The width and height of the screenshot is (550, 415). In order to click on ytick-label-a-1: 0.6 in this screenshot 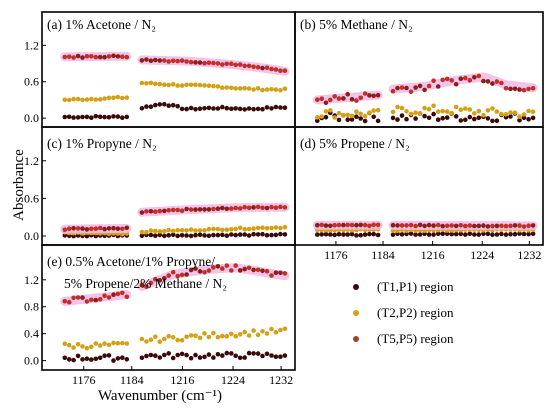, I will do `click(31, 82)`.